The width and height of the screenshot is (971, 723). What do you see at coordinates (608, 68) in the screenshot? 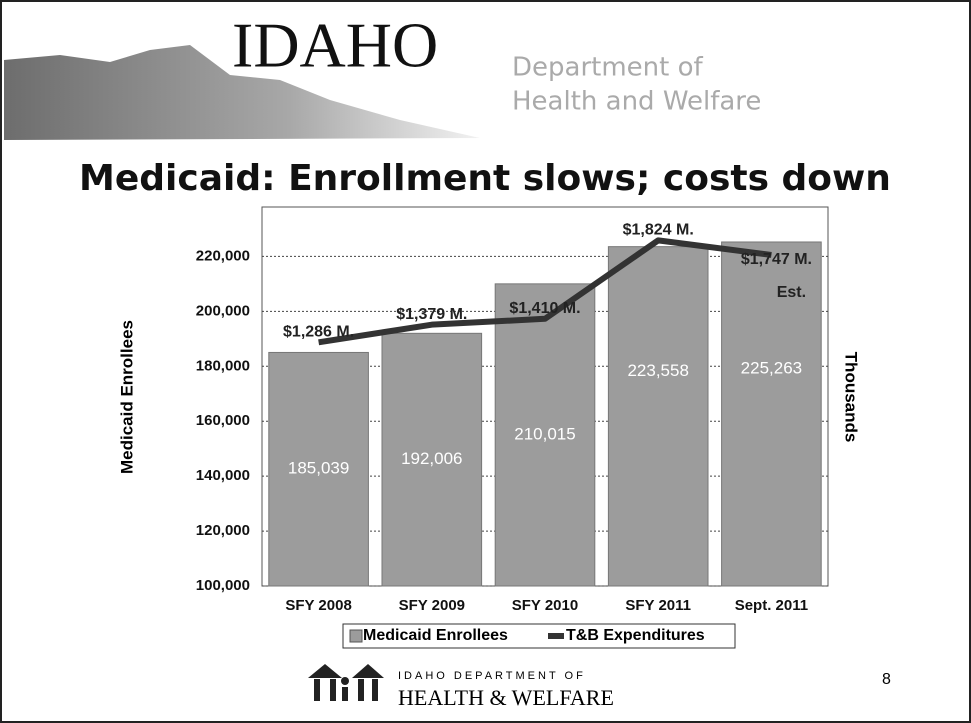
I see `department: Department of` at bounding box center [608, 68].